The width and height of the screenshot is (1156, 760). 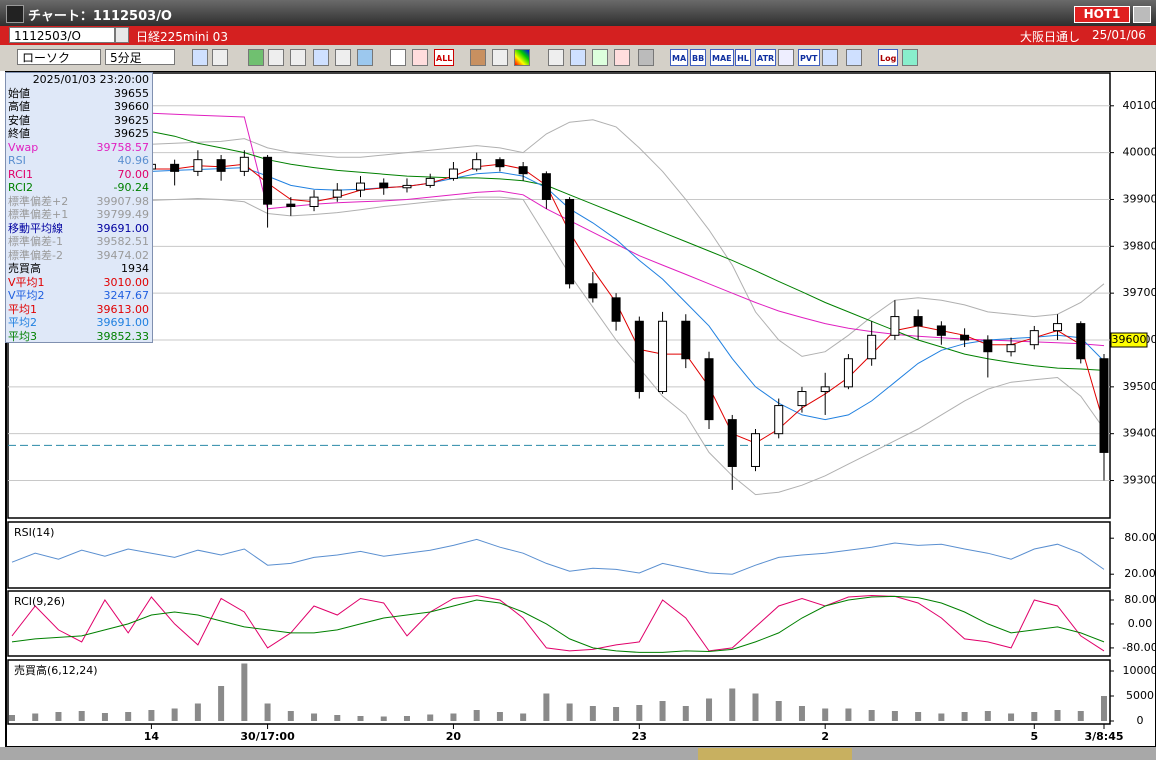 I want to click on hot-badge: HOT1, so click(x=1102, y=14).